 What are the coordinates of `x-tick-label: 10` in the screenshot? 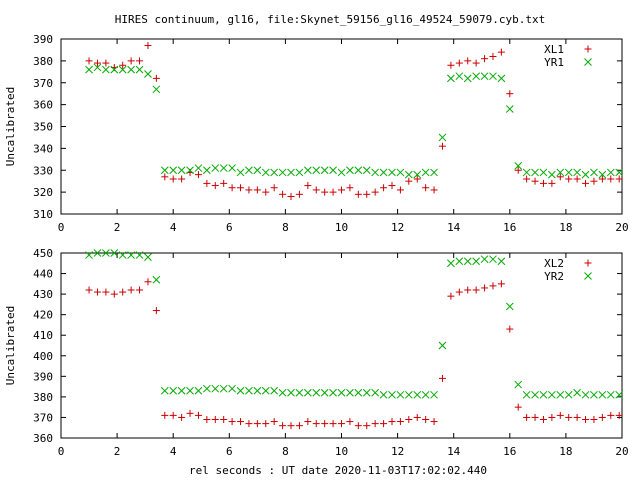 It's located at (341, 451).